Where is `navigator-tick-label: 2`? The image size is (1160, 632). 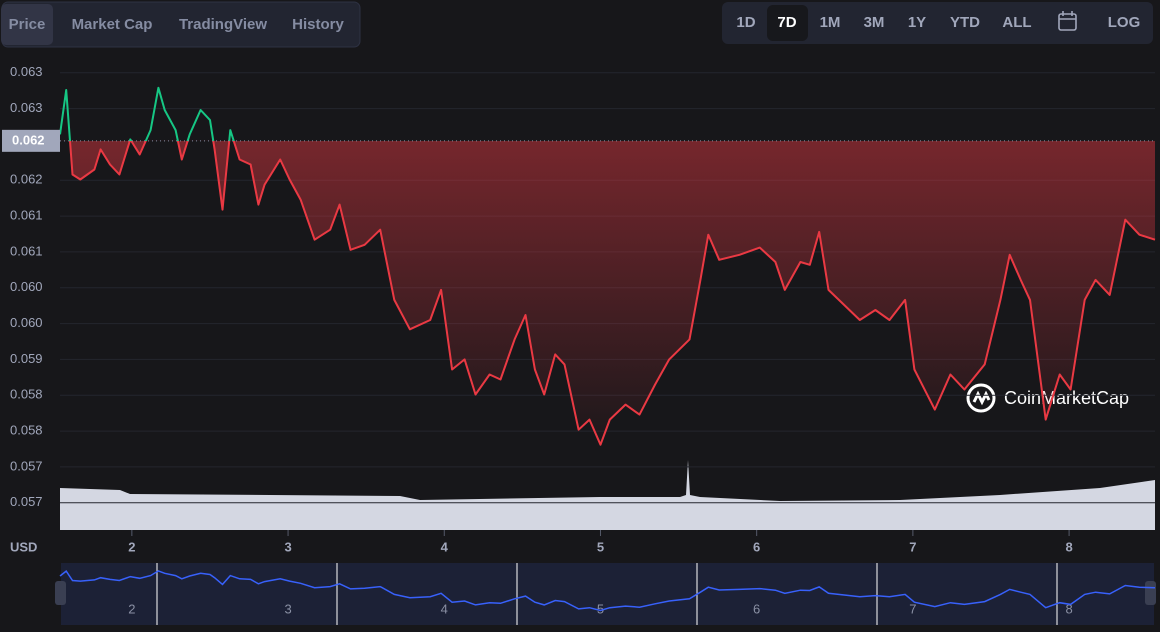
navigator-tick-label: 2 is located at coordinates (131, 608).